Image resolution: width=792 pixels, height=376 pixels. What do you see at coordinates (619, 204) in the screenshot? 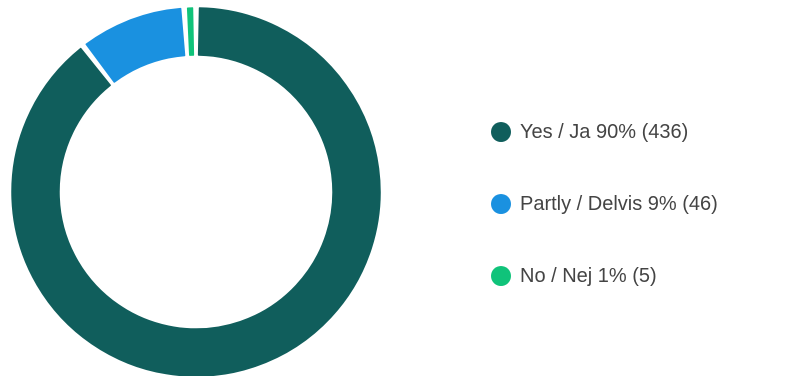
I see `legend-label-partly: Partly / Delvis 9% (46)` at bounding box center [619, 204].